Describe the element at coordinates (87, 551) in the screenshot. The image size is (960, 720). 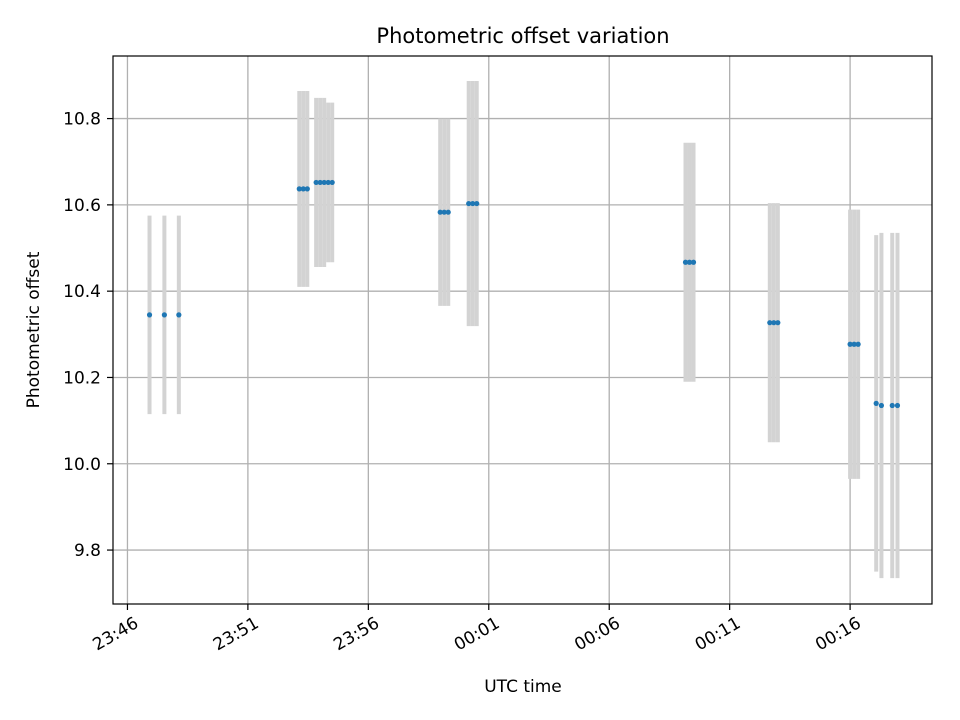
I see `y-tick-label: 9.8` at that location.